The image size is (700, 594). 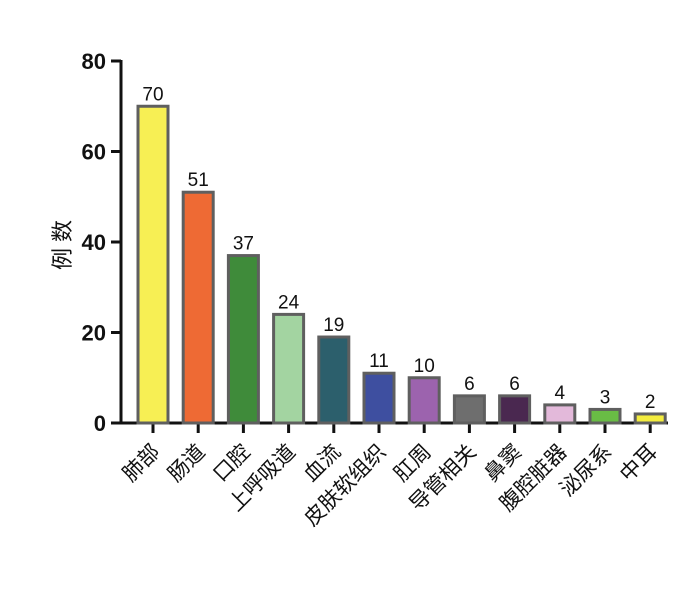 I want to click on y-axis: 0 20 40 60 80, so click(x=102, y=242).